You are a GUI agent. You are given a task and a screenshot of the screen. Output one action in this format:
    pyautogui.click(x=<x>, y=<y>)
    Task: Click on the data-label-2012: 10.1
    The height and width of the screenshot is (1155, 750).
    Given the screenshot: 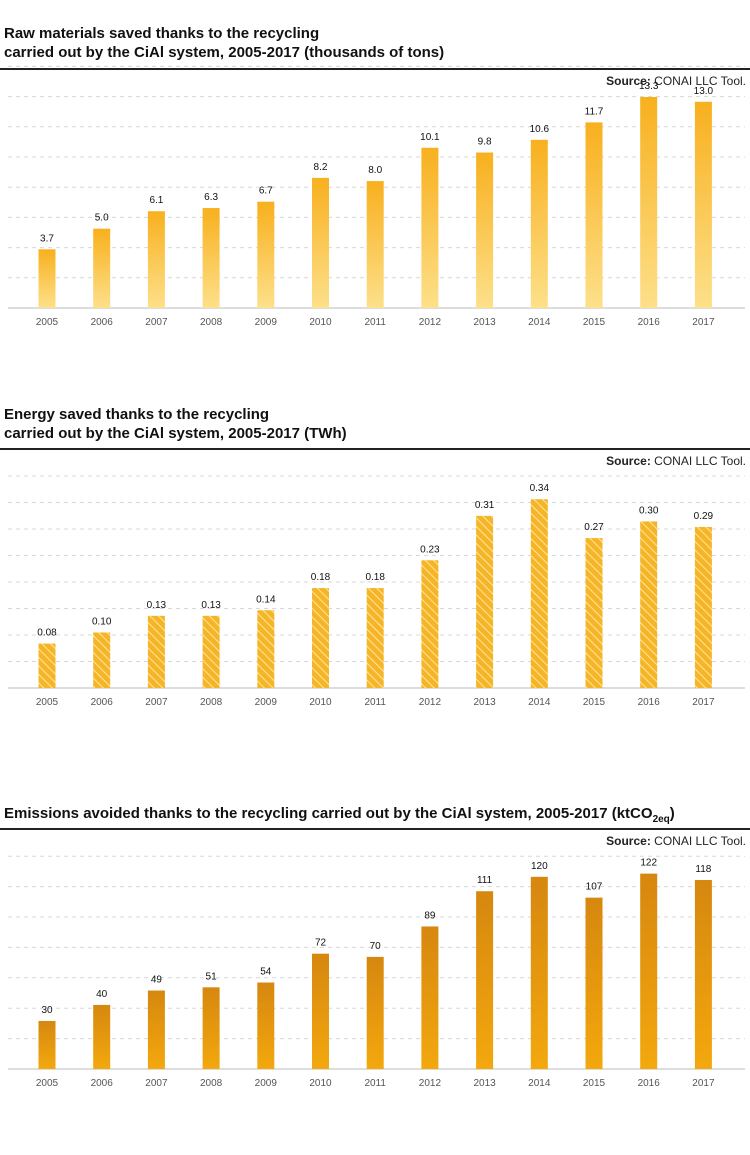 What is the action you would take?
    pyautogui.click(x=430, y=137)
    